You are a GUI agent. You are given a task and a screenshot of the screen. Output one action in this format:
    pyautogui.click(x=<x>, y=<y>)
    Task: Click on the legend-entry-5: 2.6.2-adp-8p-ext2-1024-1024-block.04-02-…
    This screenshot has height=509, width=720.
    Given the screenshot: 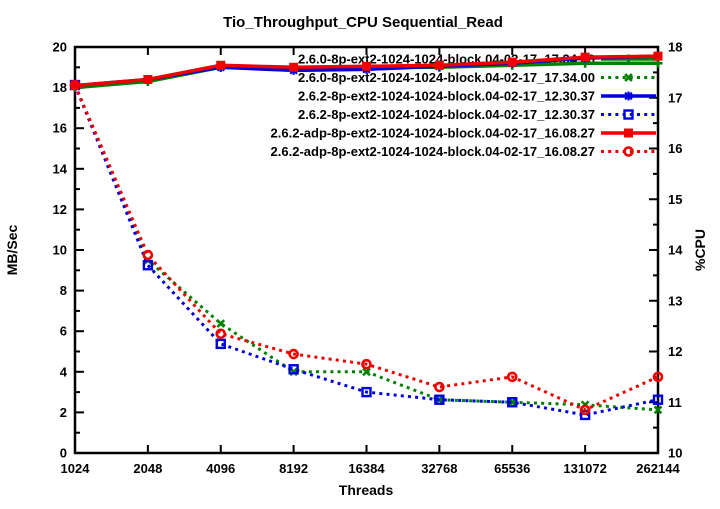 What is the action you would take?
    pyautogui.click(x=463, y=151)
    